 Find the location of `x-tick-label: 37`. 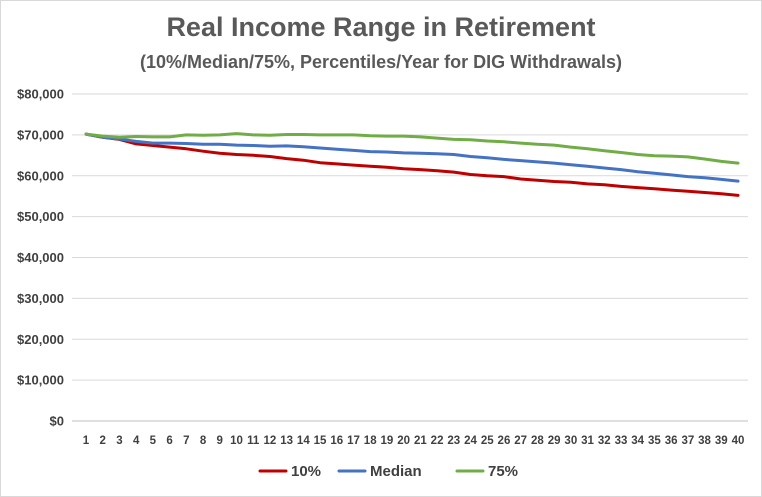

x-tick-label: 37 is located at coordinates (687, 441).